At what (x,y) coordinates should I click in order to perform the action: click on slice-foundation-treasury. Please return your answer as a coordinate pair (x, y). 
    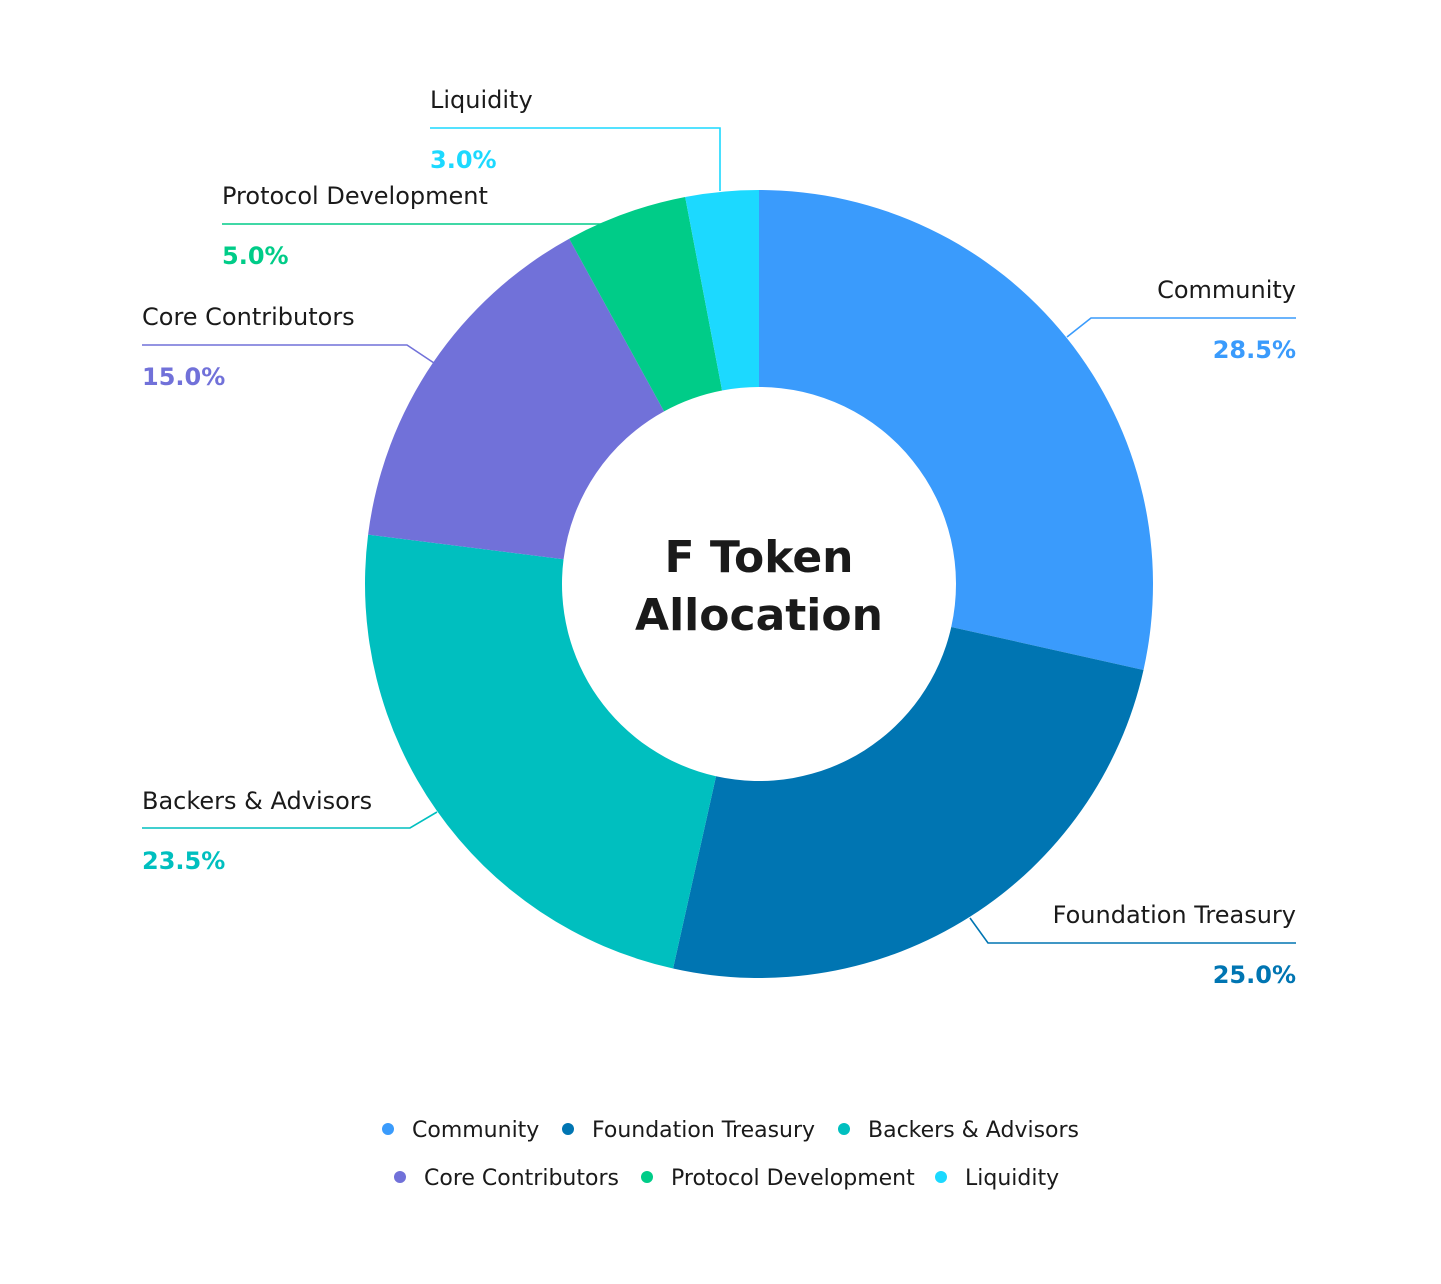
    Looking at the image, I should click on (908, 802).